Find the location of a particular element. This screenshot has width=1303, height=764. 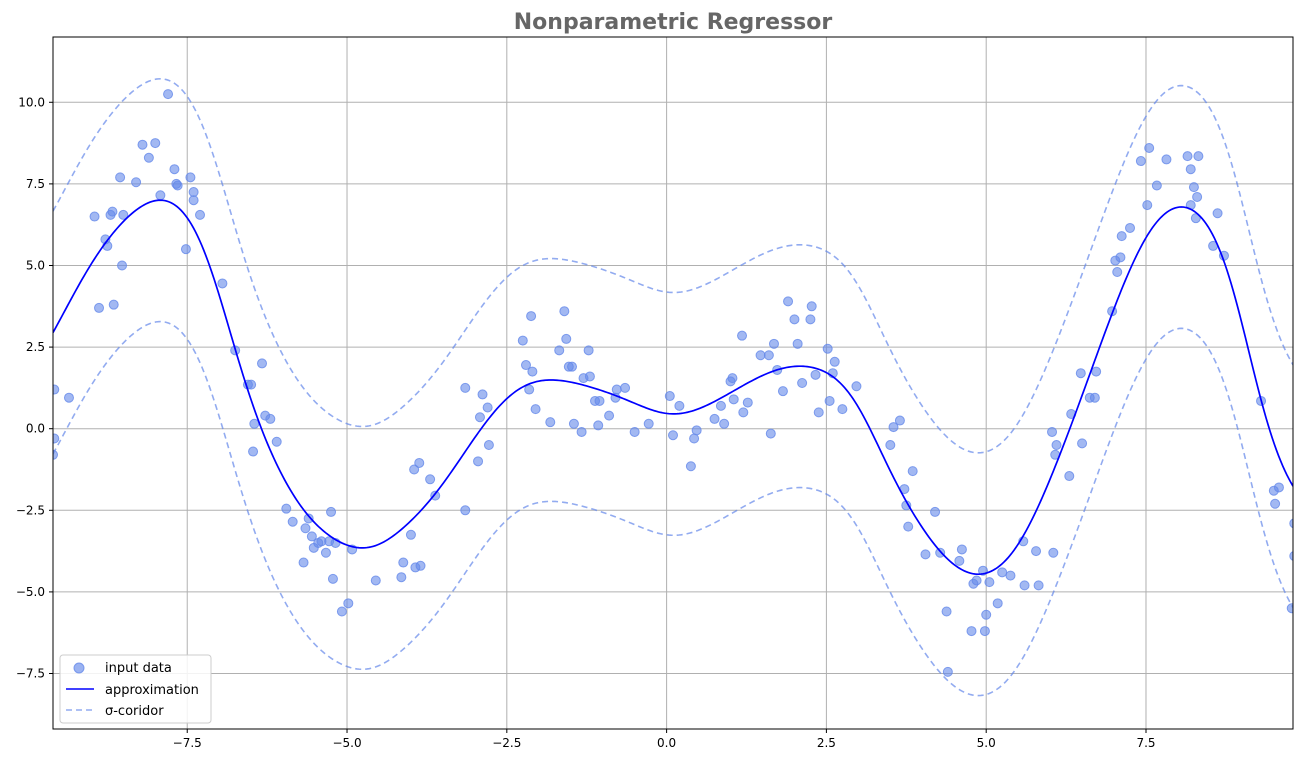

x-tick-label: −7.5 is located at coordinates (187, 743).